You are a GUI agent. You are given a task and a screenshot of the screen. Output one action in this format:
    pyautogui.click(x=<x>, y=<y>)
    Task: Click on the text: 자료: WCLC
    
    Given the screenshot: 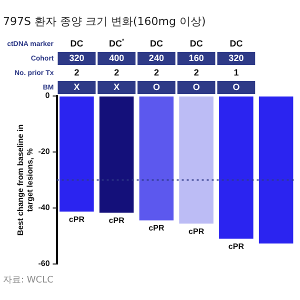 What is the action you would take?
    pyautogui.click(x=28, y=280)
    